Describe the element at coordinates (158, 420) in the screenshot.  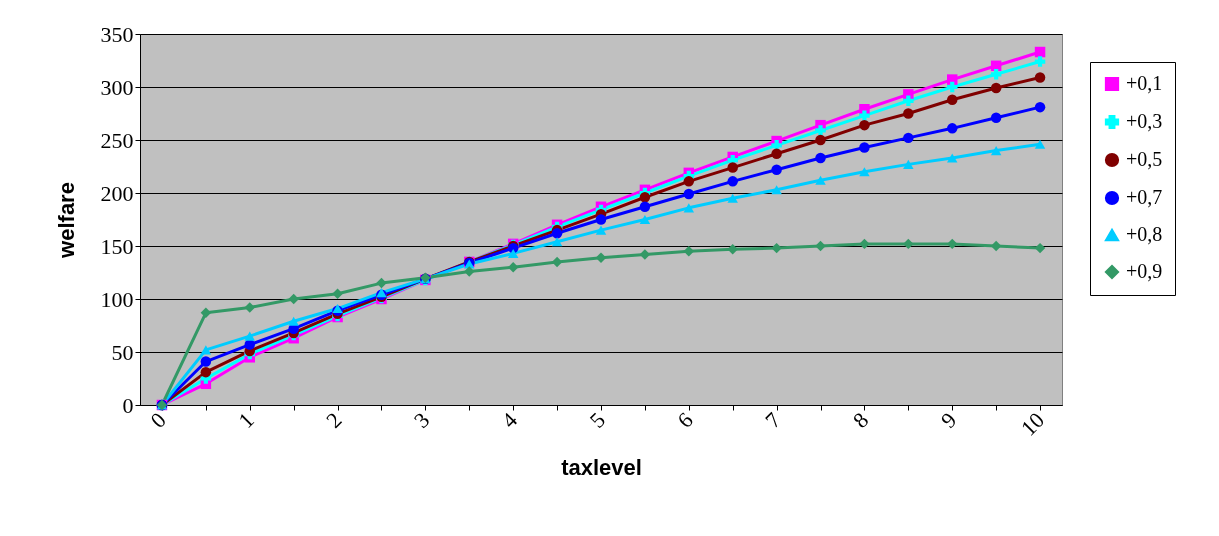
I see `x-tick-label: 0` at that location.